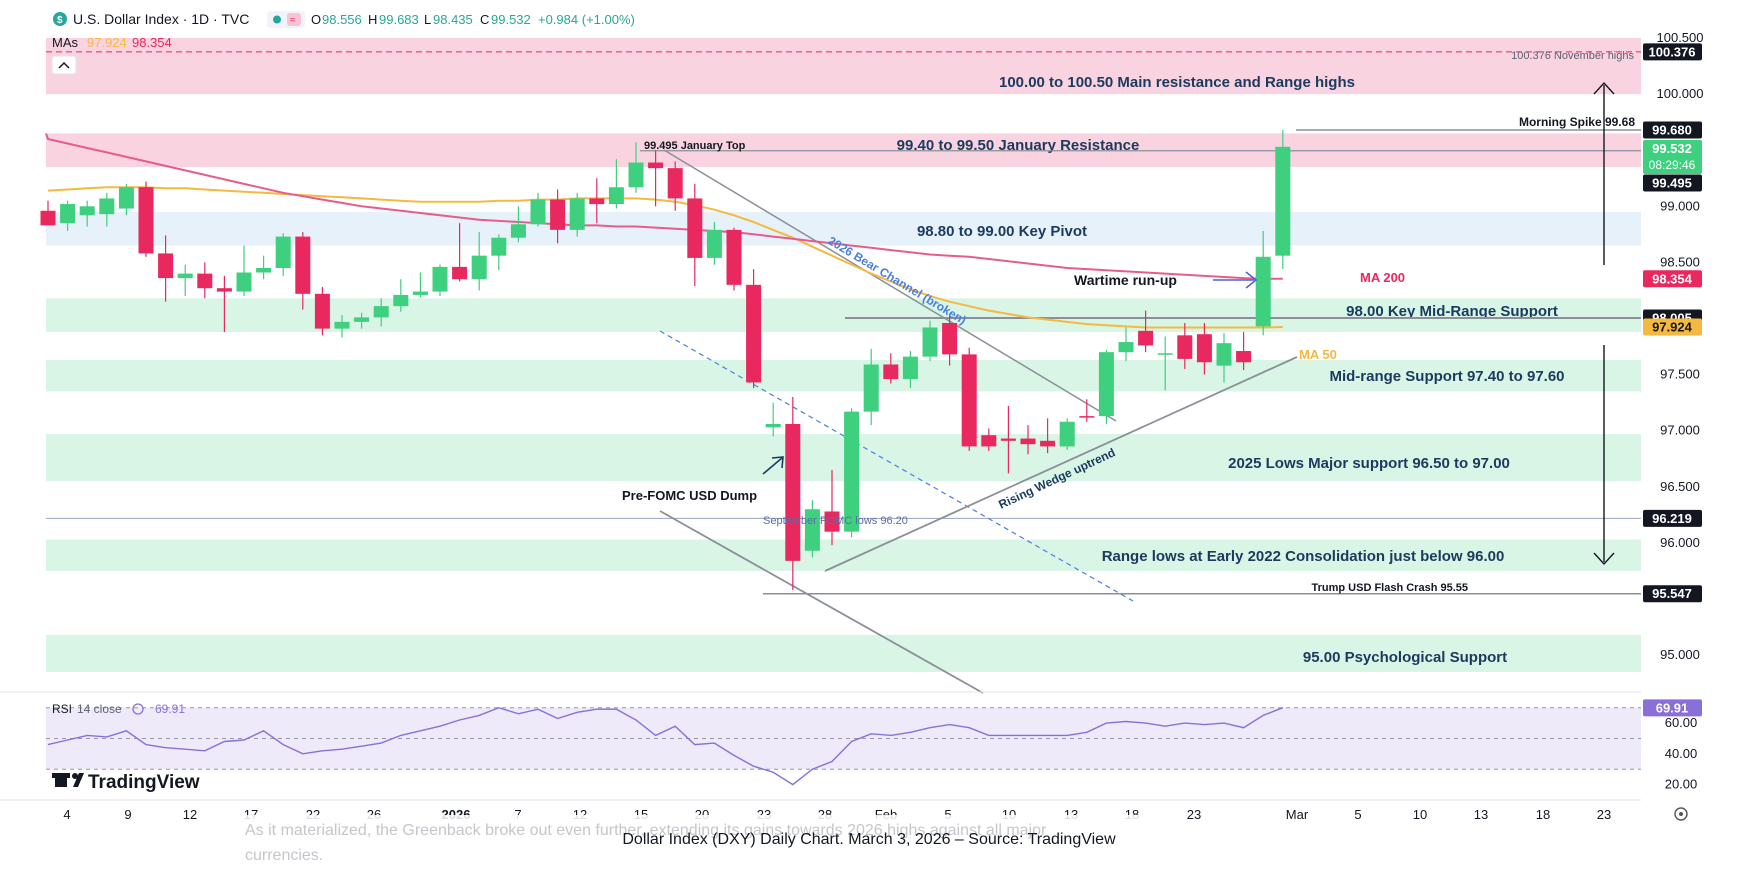  What do you see at coordinates (1018, 145) in the screenshot?
I see `zone-label: 99.40 to 99.50 January Resistance` at bounding box center [1018, 145].